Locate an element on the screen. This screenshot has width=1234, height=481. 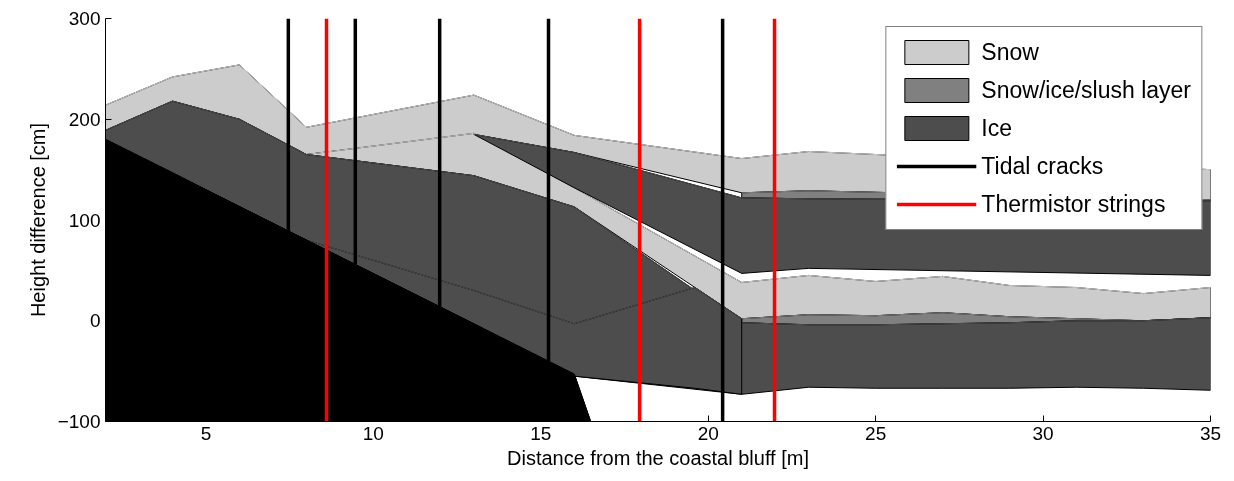
x-tick-label: 20 is located at coordinates (708, 433).